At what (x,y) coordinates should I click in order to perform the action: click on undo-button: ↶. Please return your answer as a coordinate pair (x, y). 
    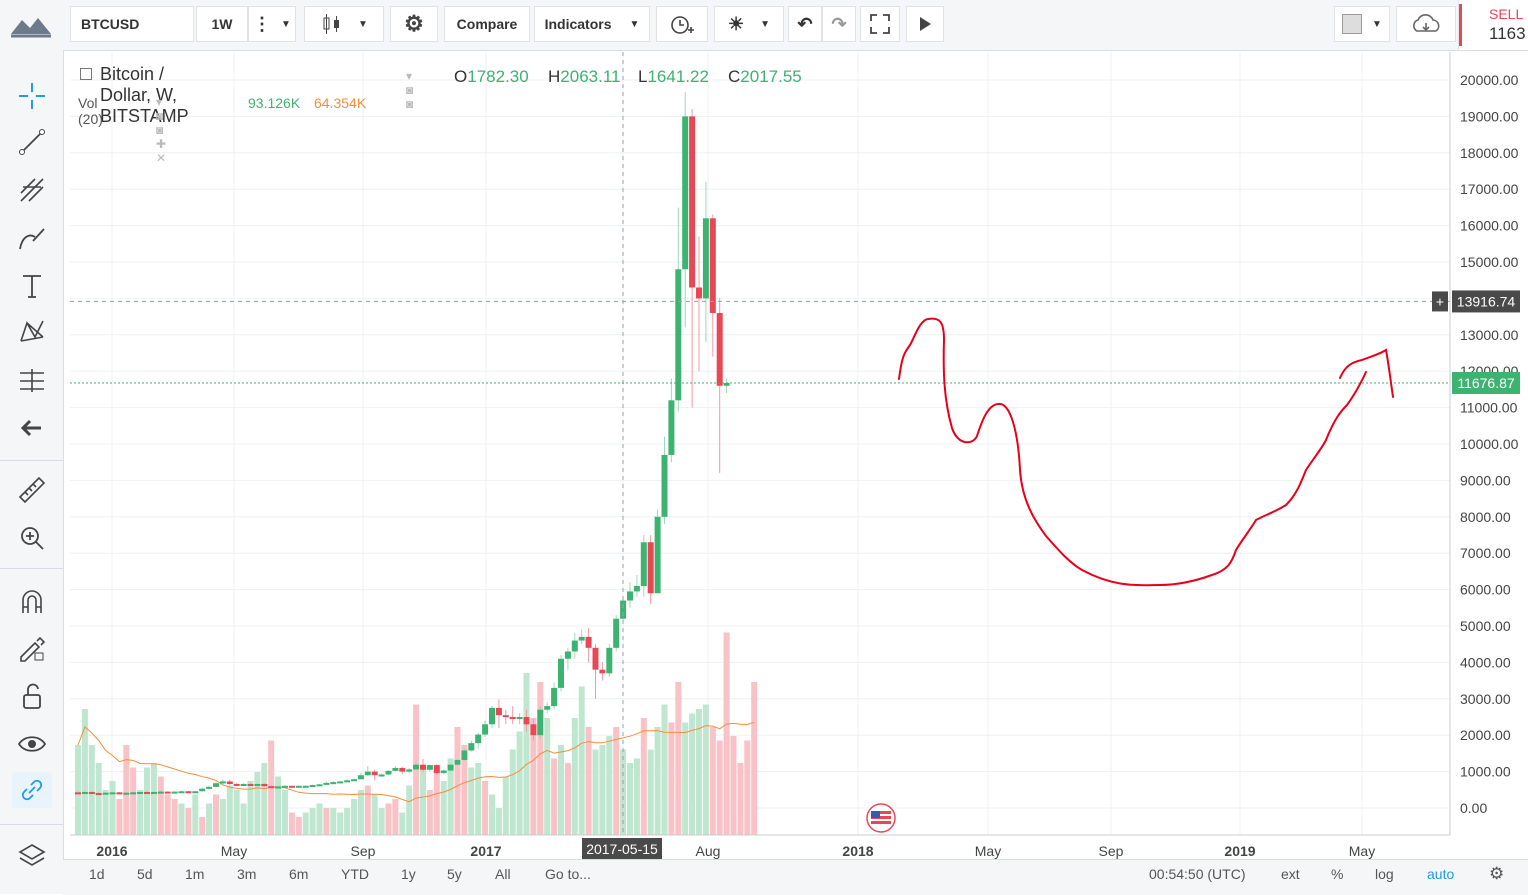
    Looking at the image, I should click on (805, 24).